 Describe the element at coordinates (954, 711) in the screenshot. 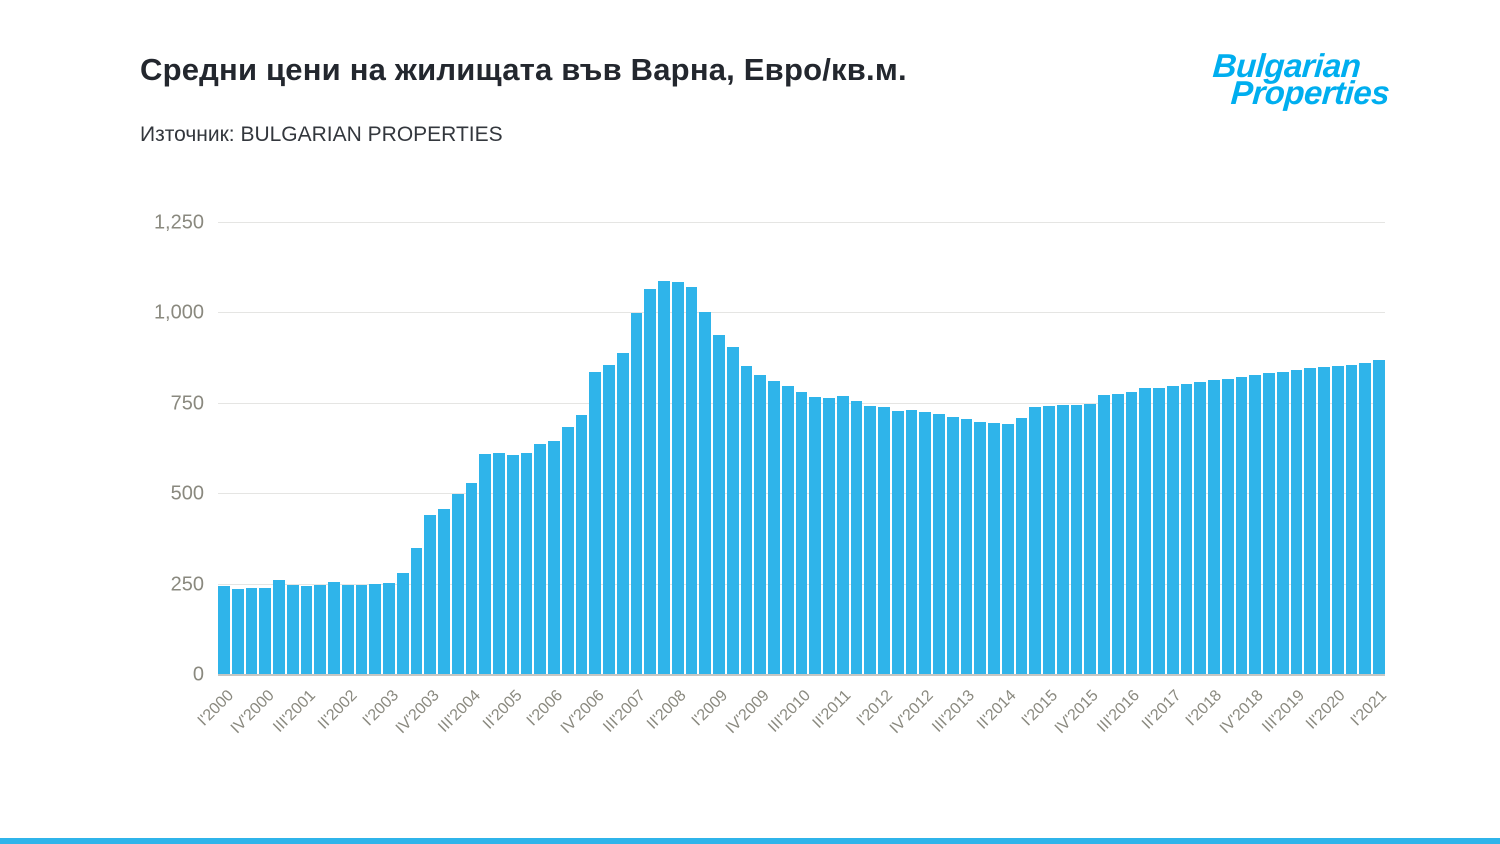

I see `x-axis-label: III'2013` at that location.